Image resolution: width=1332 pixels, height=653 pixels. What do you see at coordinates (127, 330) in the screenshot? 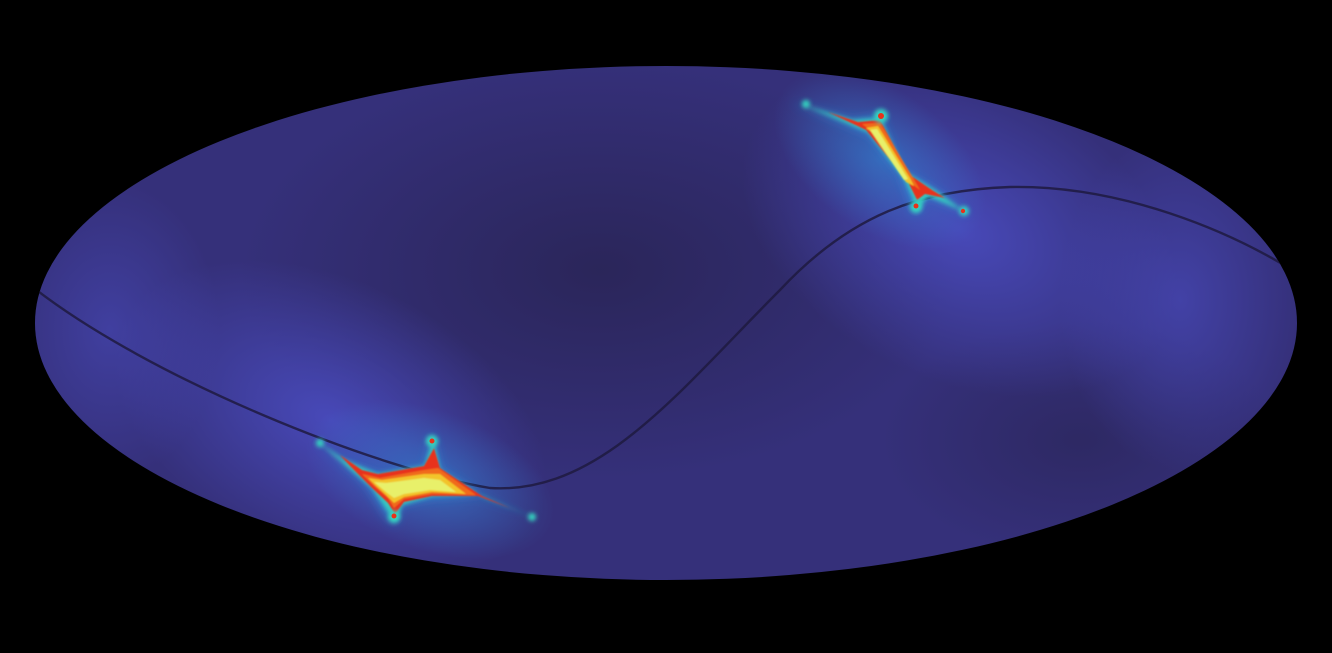
I see `light-band-left-edge` at bounding box center [127, 330].